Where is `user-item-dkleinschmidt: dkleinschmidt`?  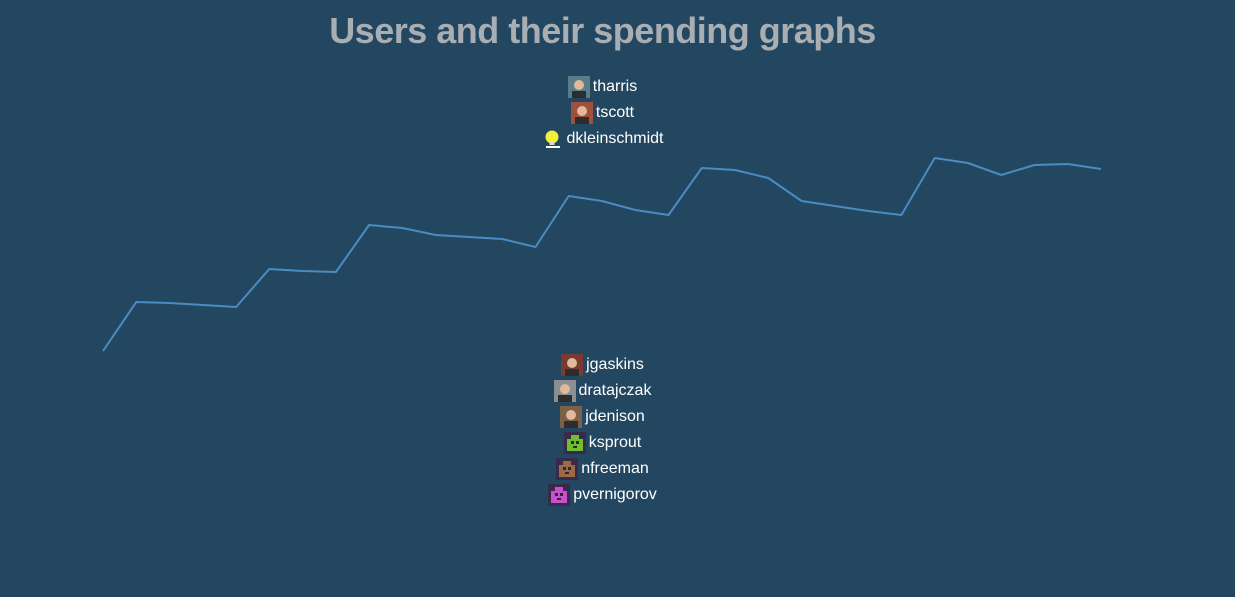
user-item-dkleinschmidt: dkleinschmidt is located at coordinates (602, 139).